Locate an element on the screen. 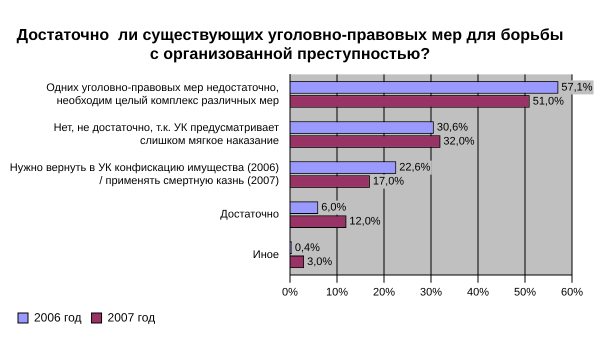 Image resolution: width=610 pixels, height=342 pixels. data-label: 0,4% is located at coordinates (307, 248).